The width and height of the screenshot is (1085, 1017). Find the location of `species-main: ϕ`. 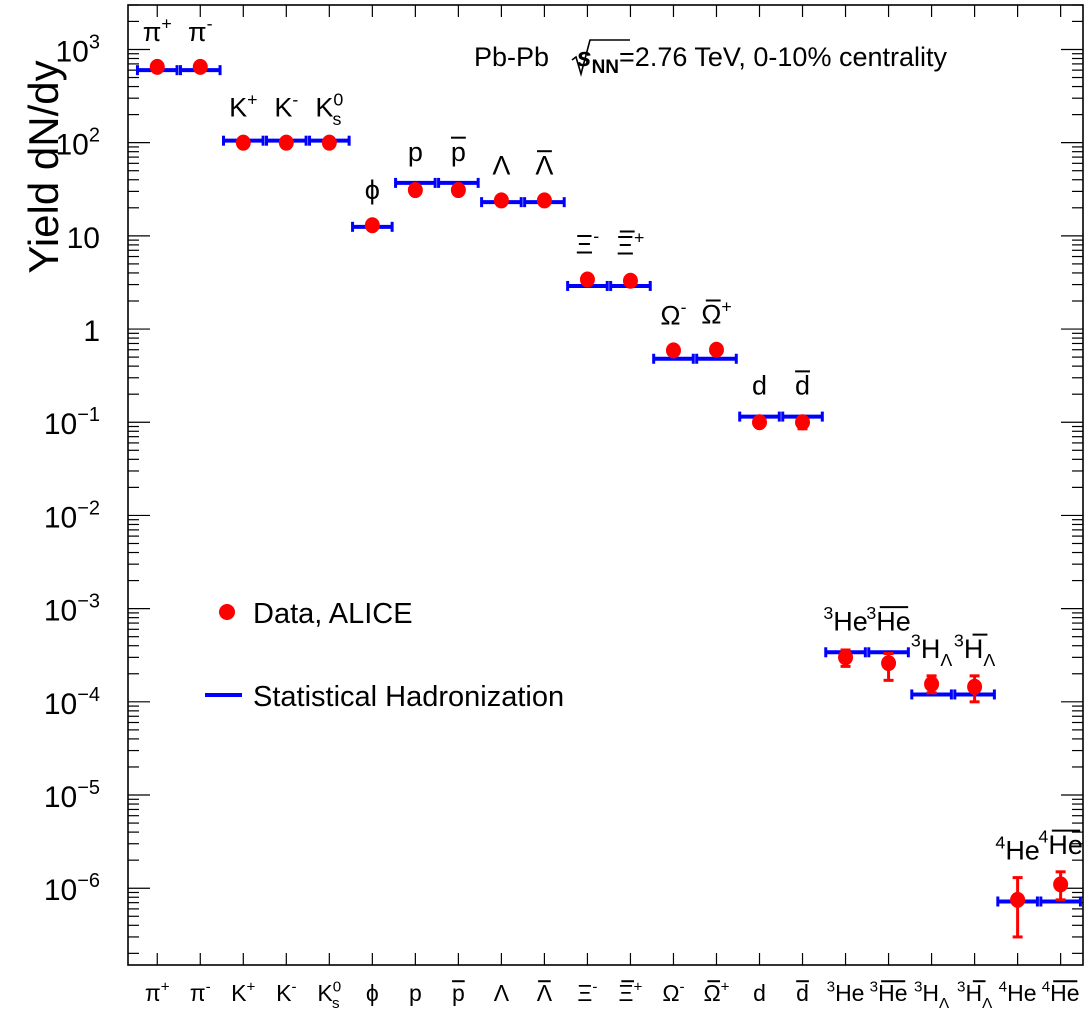

species-main: ϕ is located at coordinates (372, 190).